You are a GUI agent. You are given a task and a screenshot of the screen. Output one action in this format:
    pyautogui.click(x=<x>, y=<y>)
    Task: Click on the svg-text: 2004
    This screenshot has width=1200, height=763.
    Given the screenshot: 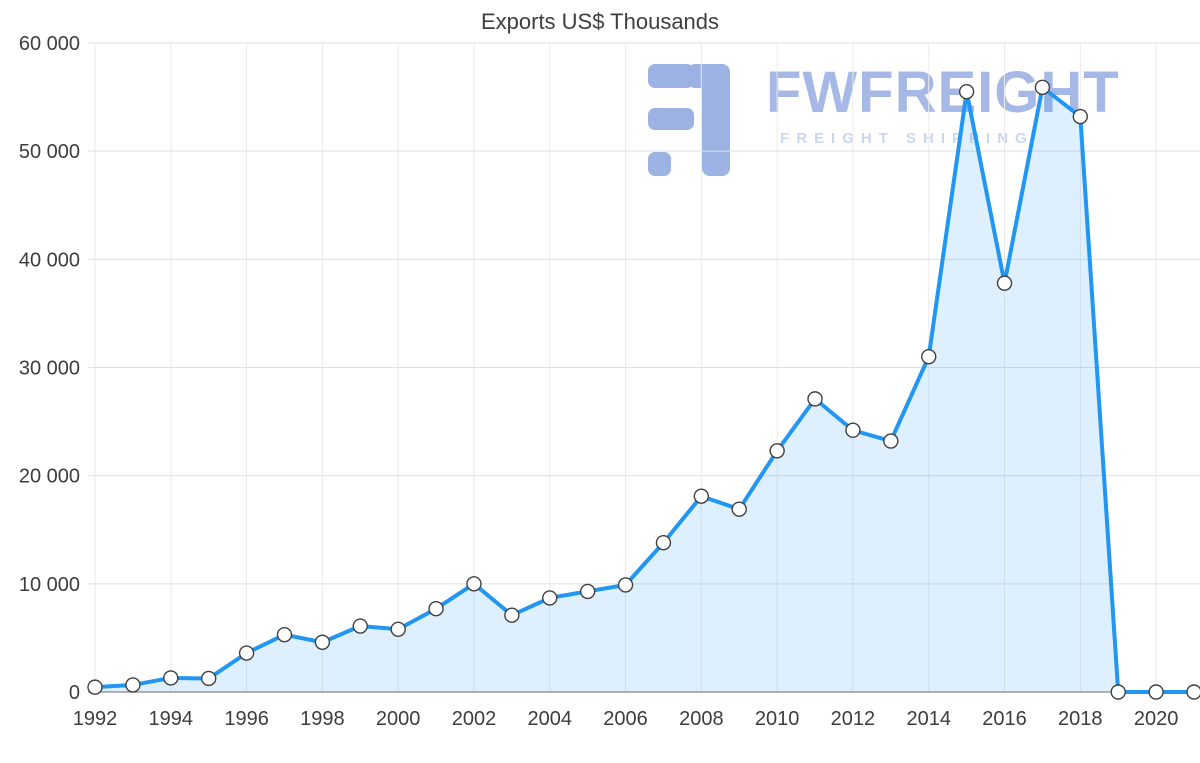 What is the action you would take?
    pyautogui.click(x=550, y=719)
    